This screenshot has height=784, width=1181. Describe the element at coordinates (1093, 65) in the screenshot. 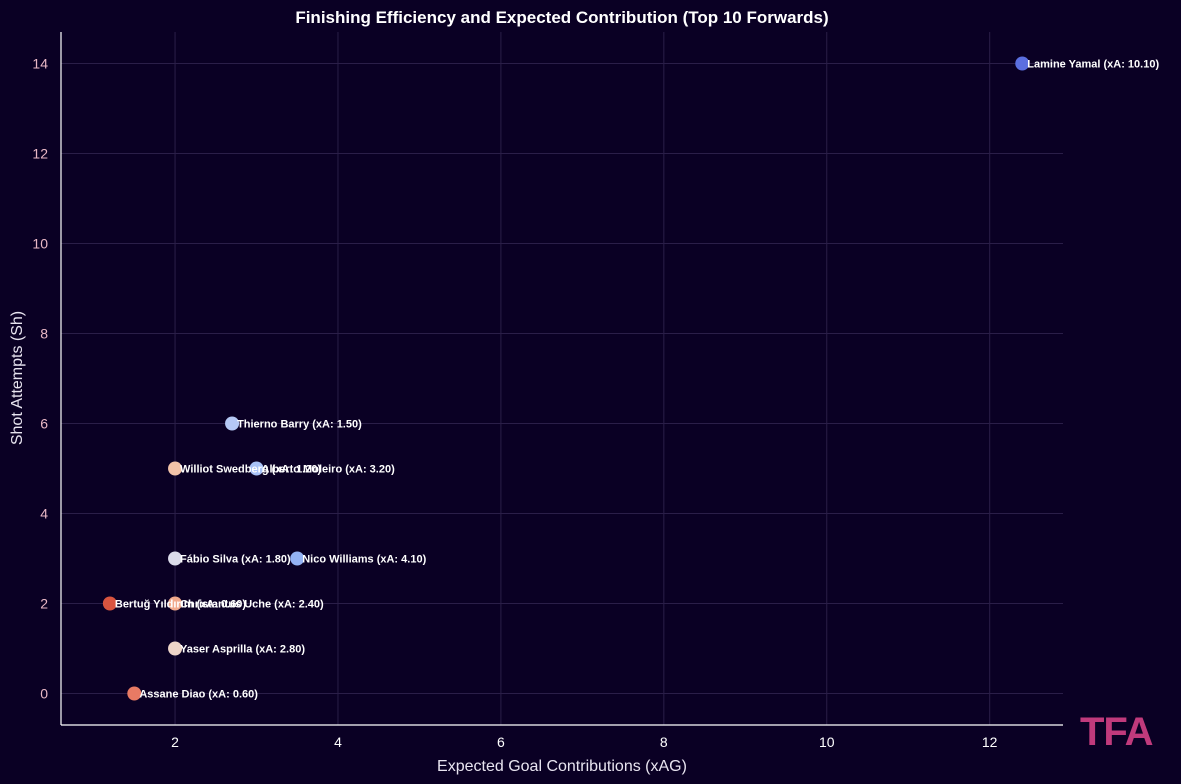

I see `data-point-label-0: Lamine Yamal (xA: 10.10)` at that location.